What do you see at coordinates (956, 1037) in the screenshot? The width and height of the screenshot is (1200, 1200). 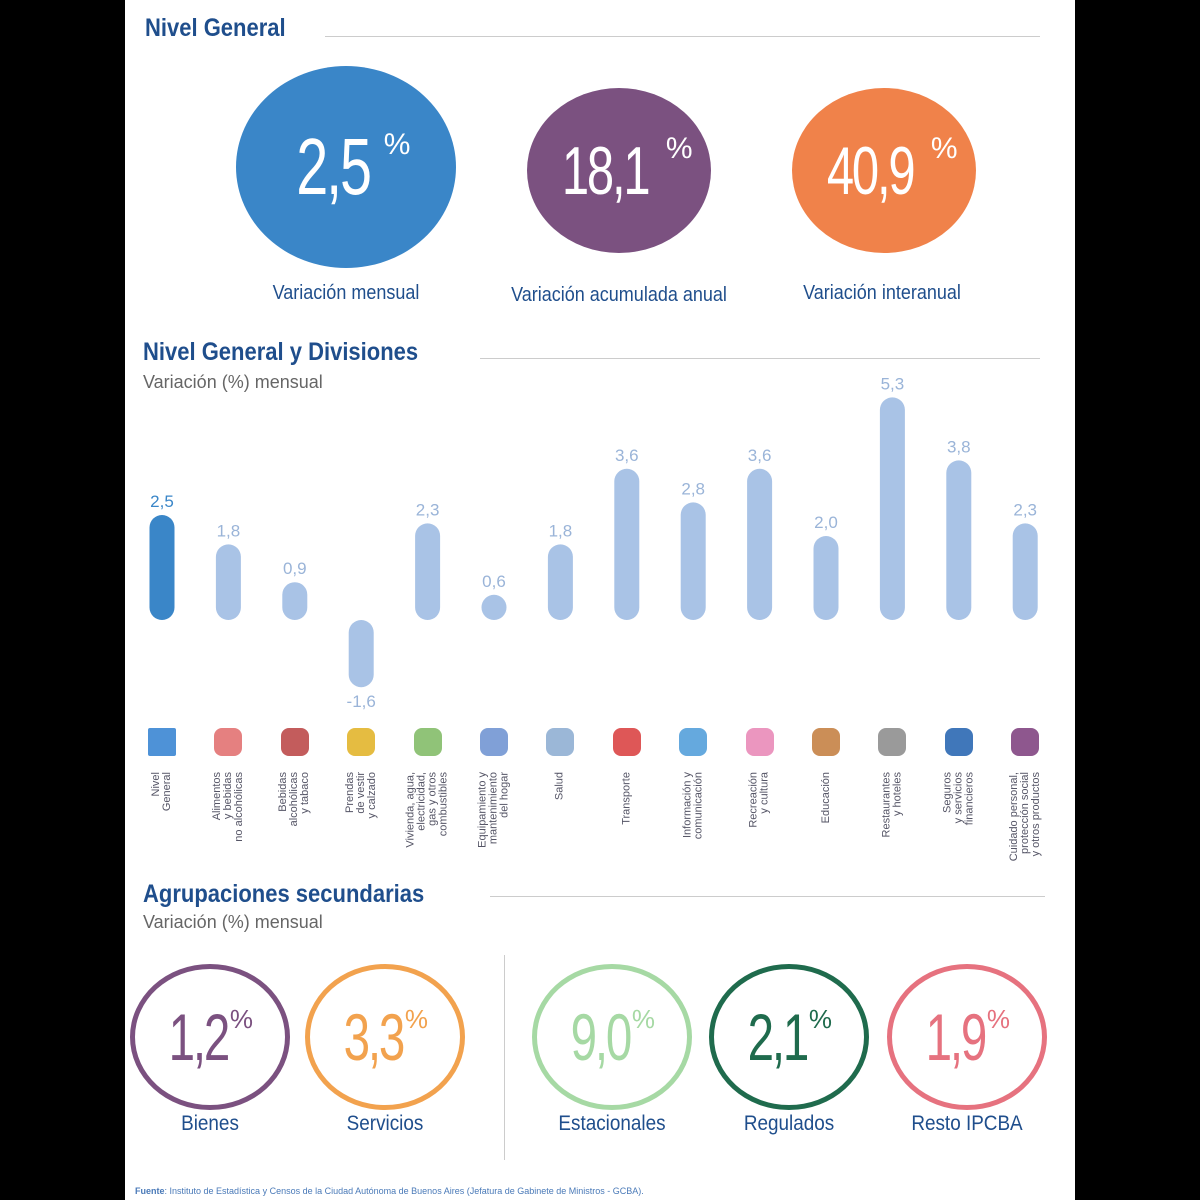 I see `value: 1,9` at bounding box center [956, 1037].